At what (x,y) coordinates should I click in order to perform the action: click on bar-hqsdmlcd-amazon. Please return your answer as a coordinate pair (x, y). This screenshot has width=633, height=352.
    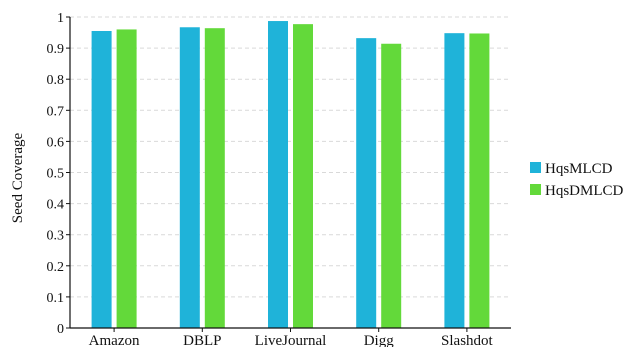
    Looking at the image, I should click on (126, 178).